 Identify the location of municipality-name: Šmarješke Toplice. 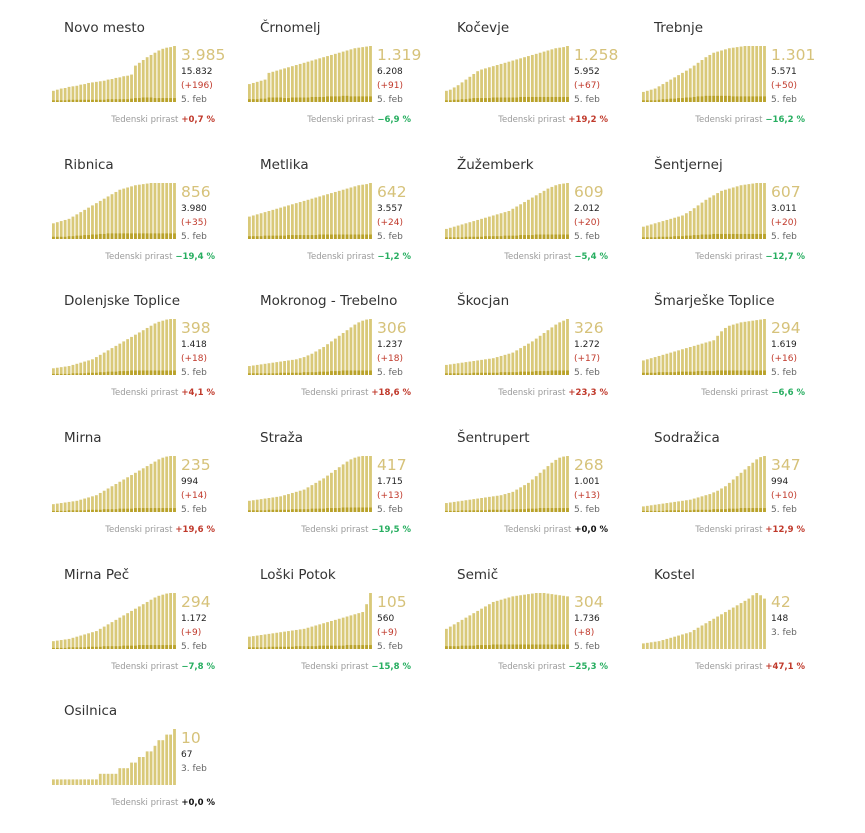
(714, 301).